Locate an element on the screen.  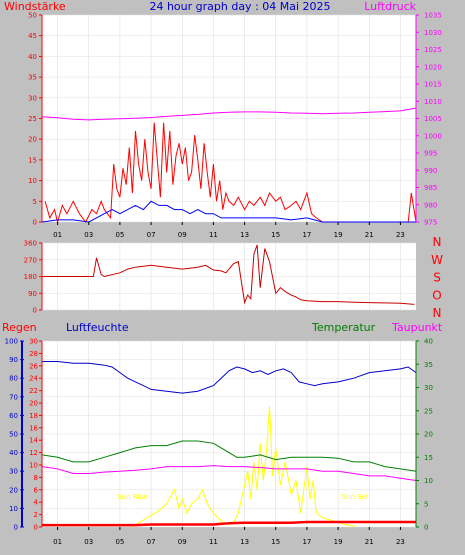
series-wind_gust is located at coordinates (230, 173).